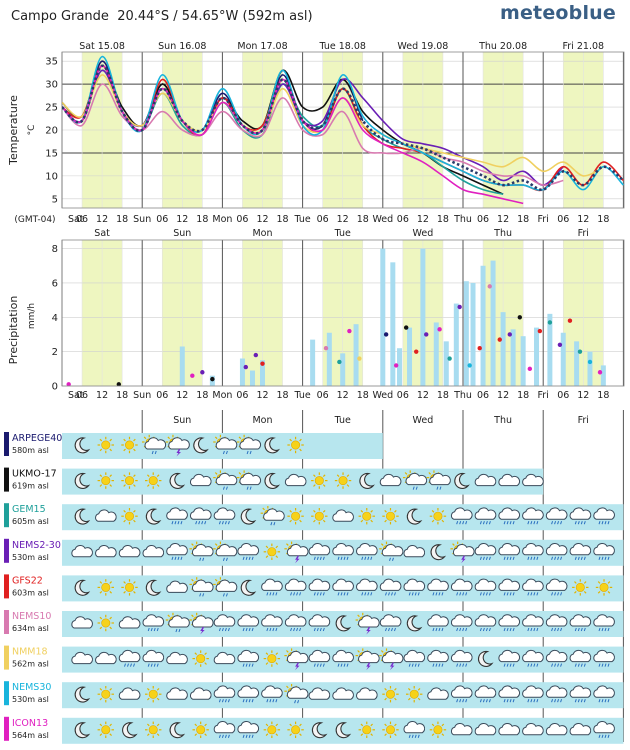  Describe the element at coordinates (6, 479) in the screenshot. I see `model-color-swatch` at that location.